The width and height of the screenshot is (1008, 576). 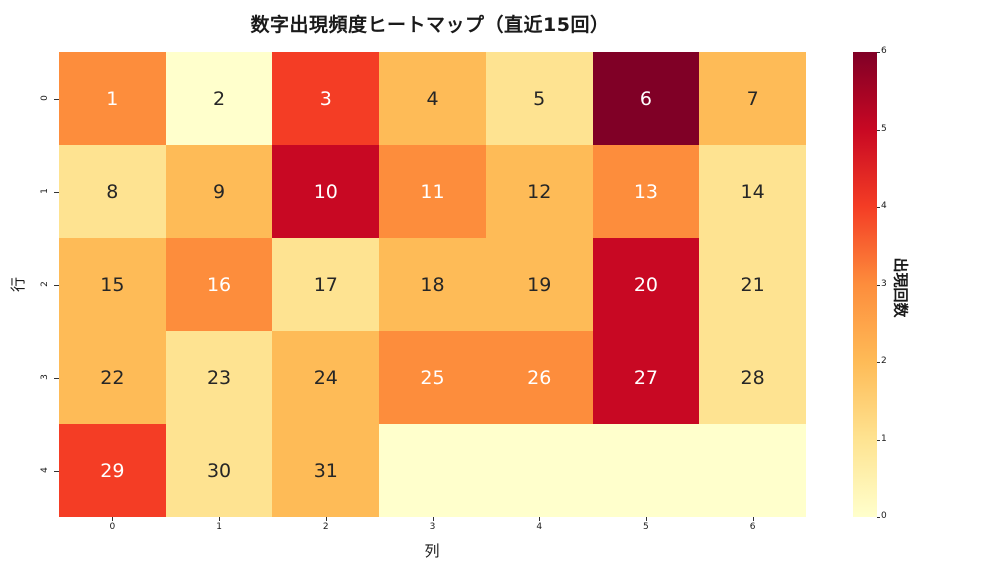 I want to click on colorbar-tick-label: 5, so click(x=884, y=128).